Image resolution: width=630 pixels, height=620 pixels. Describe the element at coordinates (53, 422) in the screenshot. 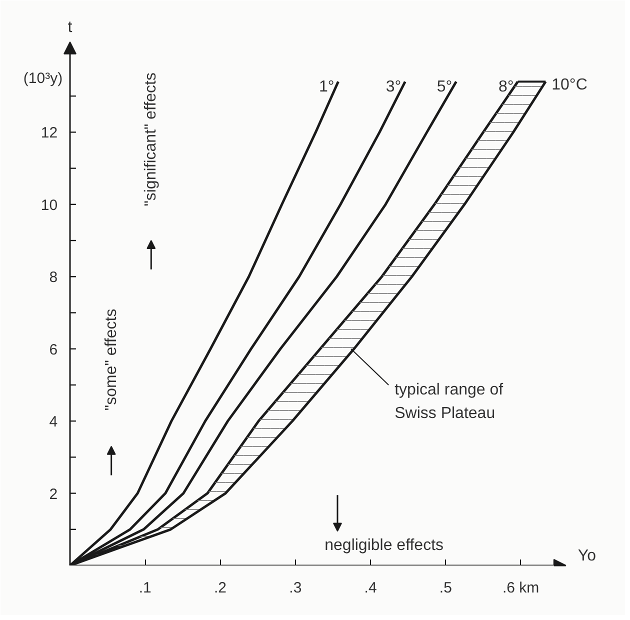

I see `y-tick-label: 4` at that location.